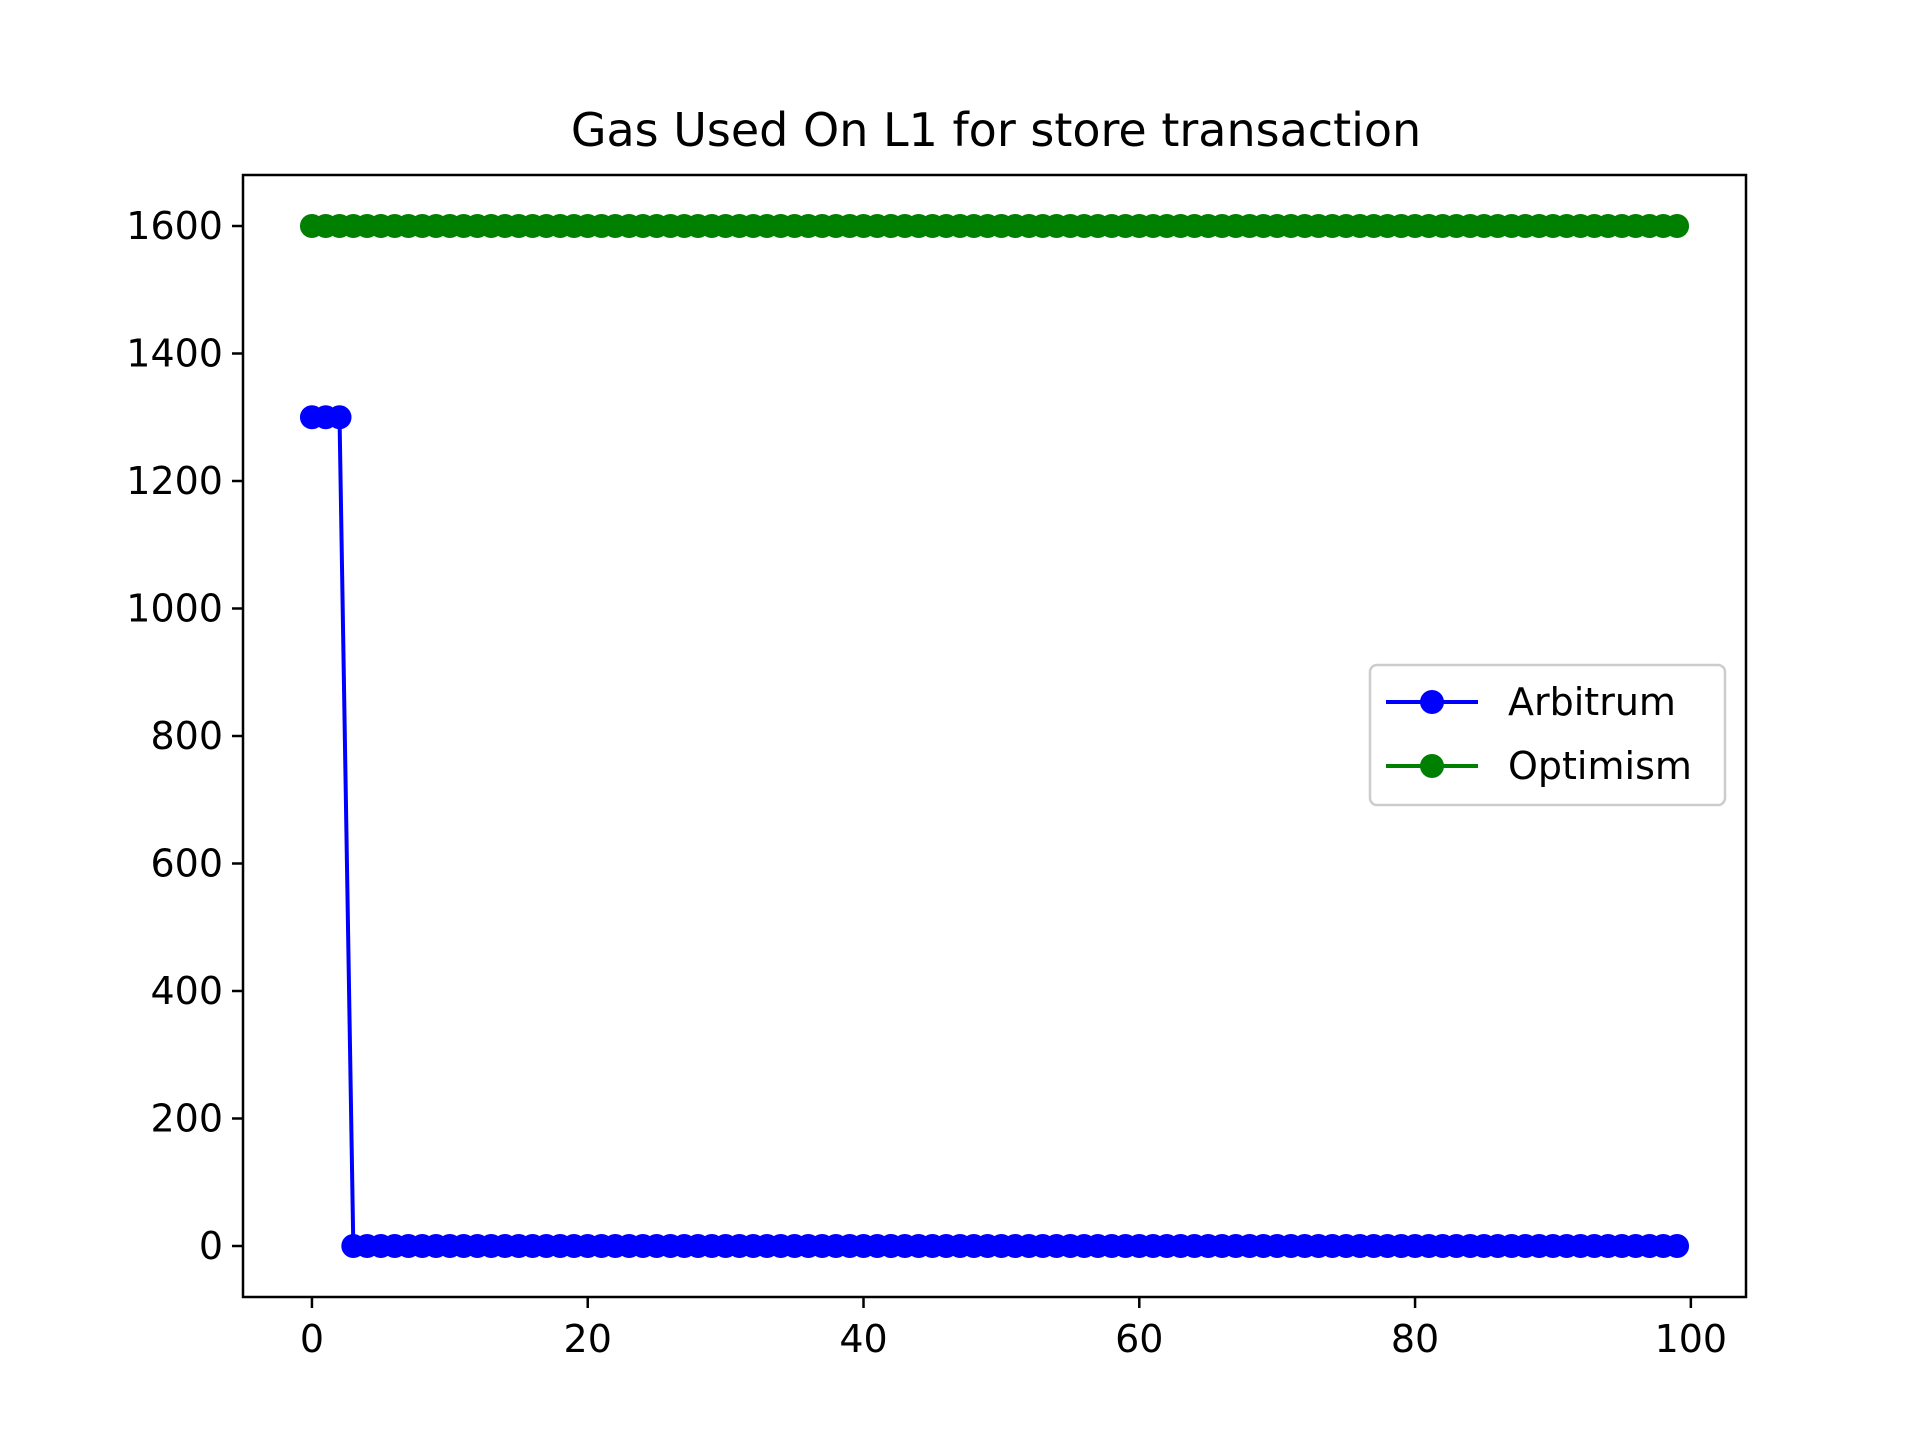 This screenshot has width=1920, height=1440. What do you see at coordinates (588, 1339) in the screenshot?
I see `x-tick-label: 20` at bounding box center [588, 1339].